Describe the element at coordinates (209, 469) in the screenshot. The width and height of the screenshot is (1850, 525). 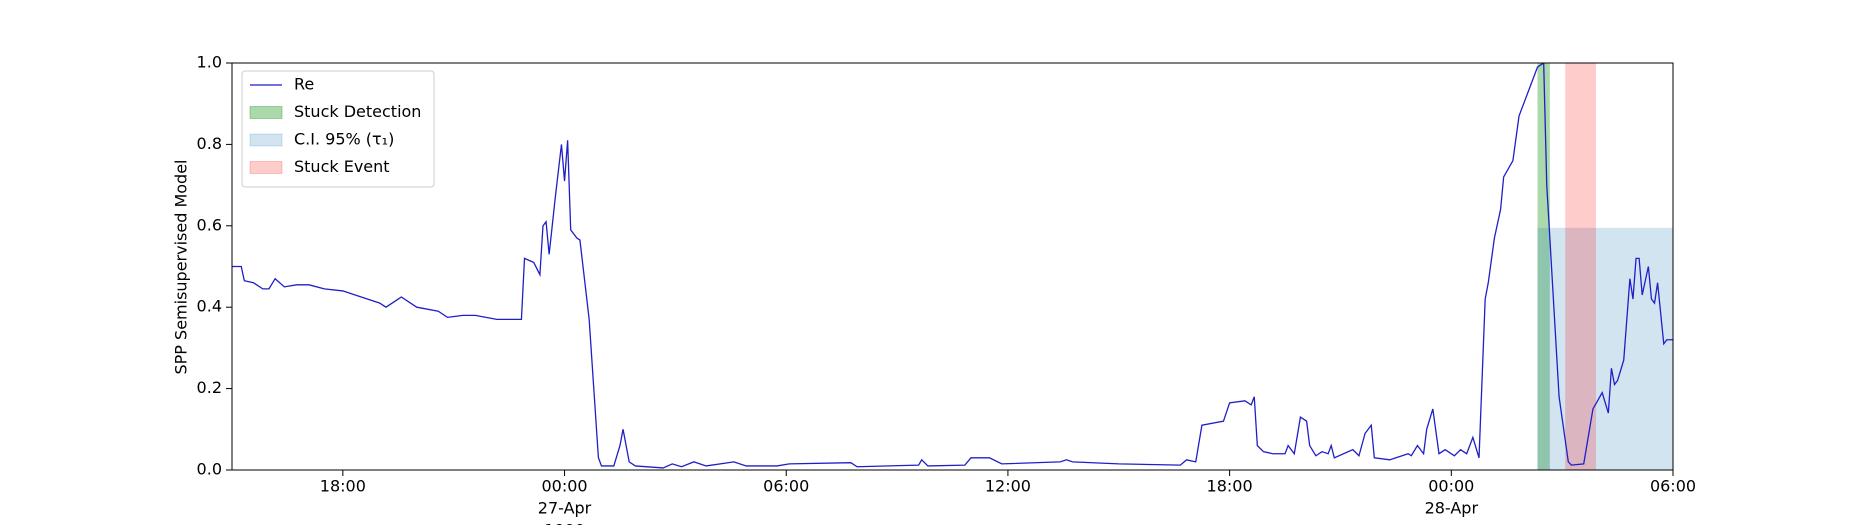
I see `y-tick-label: 0.0` at that location.